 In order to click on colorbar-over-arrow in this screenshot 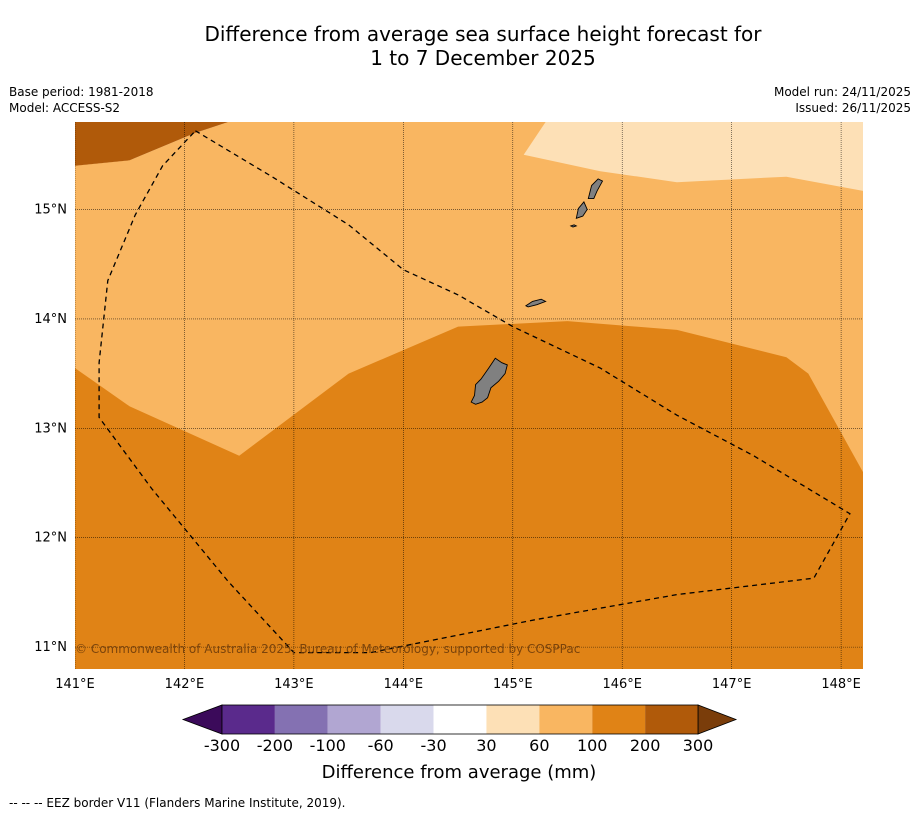, I will do `click(717, 719)`.